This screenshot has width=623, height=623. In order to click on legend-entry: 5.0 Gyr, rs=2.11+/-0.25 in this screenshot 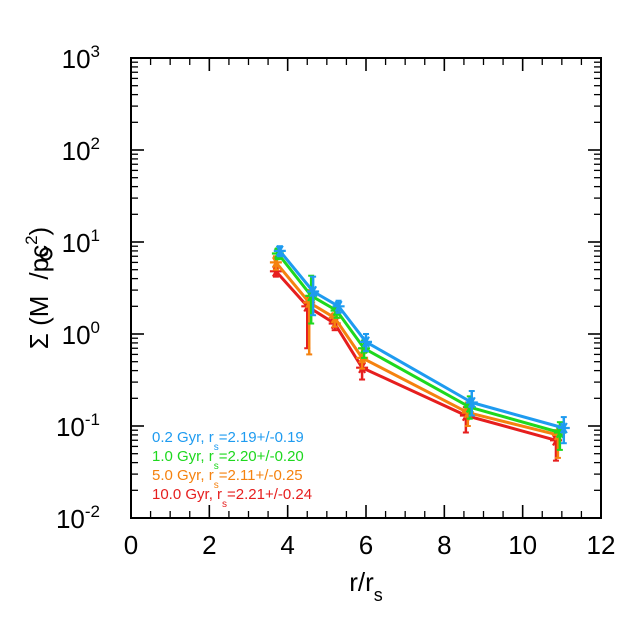, I will do `click(227, 479)`.